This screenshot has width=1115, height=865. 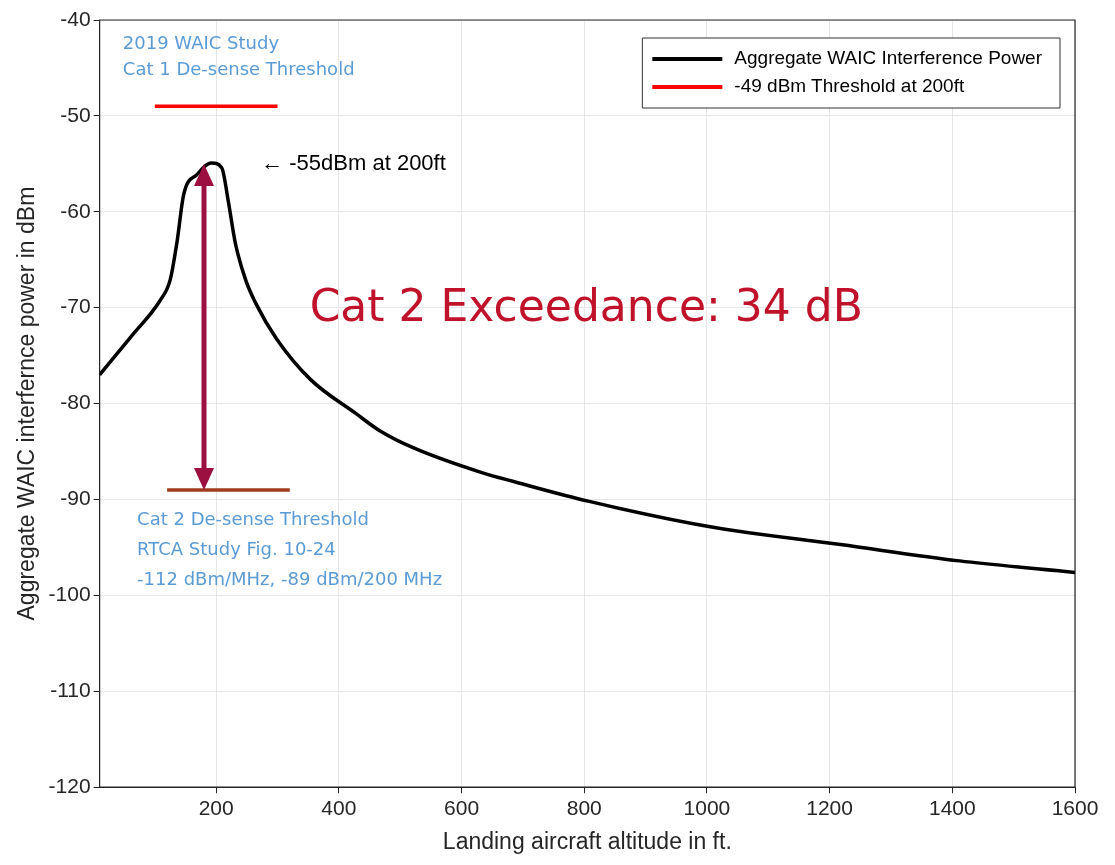 What do you see at coordinates (216, 807) in the screenshot?
I see `x-tick-label: 200` at bounding box center [216, 807].